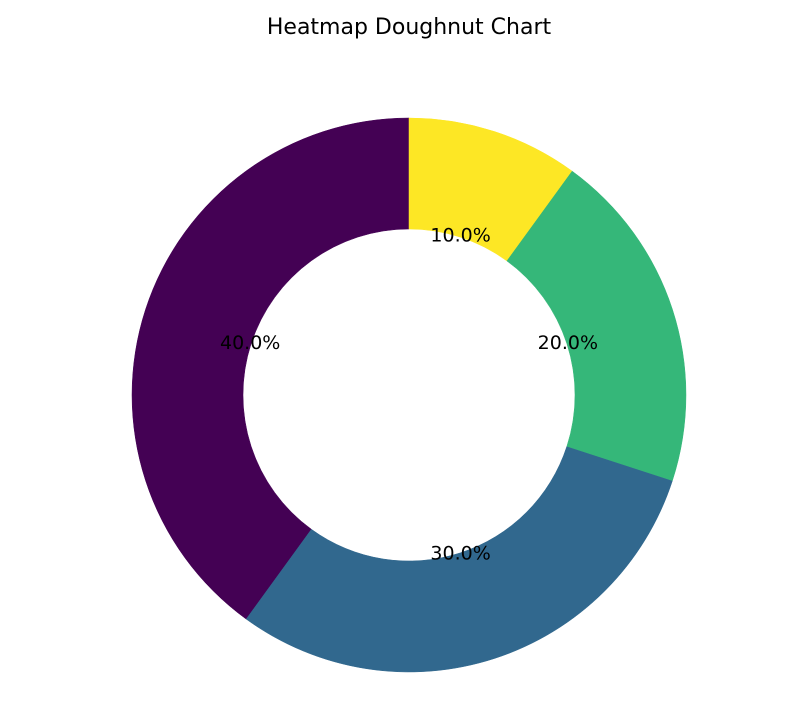 The width and height of the screenshot is (808, 713). Describe the element at coordinates (409, 27) in the screenshot. I see `chart-title: Heatmap Doughnut Chart` at that location.